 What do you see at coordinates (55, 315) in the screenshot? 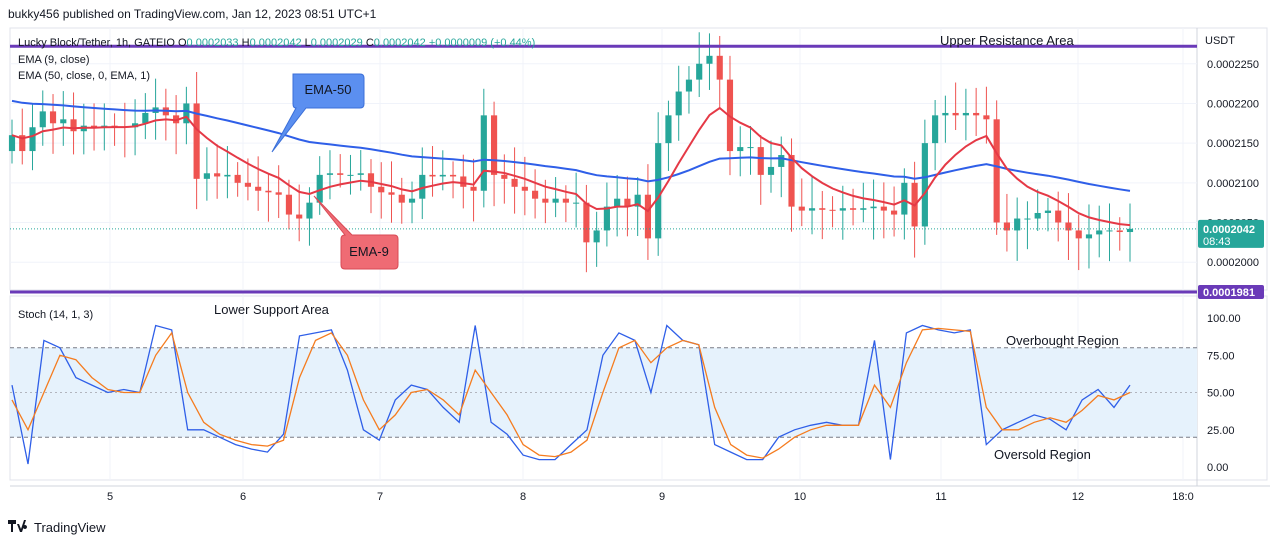
I see `stoch-legend: Stoch (14, 1, 3)` at bounding box center [55, 315].